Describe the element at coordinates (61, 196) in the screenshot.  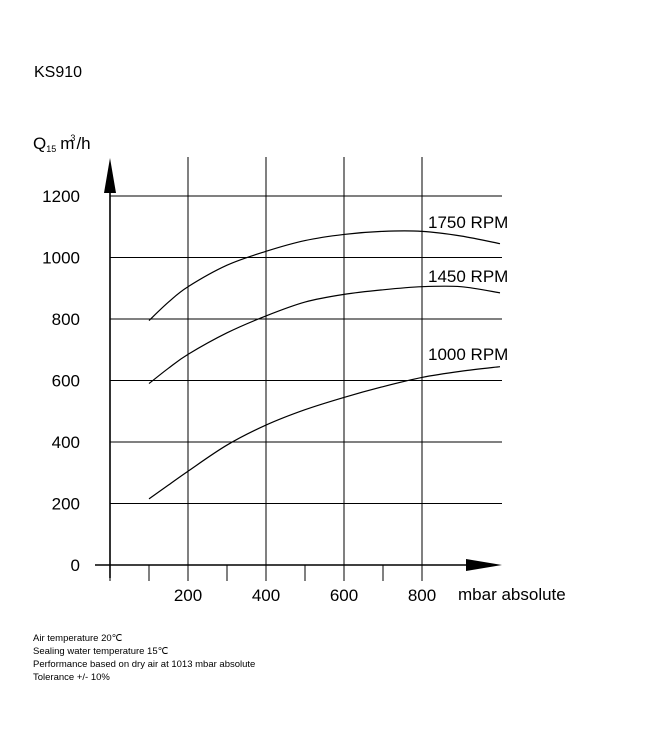
I see `y-tick-label-1200: 1200` at that location.